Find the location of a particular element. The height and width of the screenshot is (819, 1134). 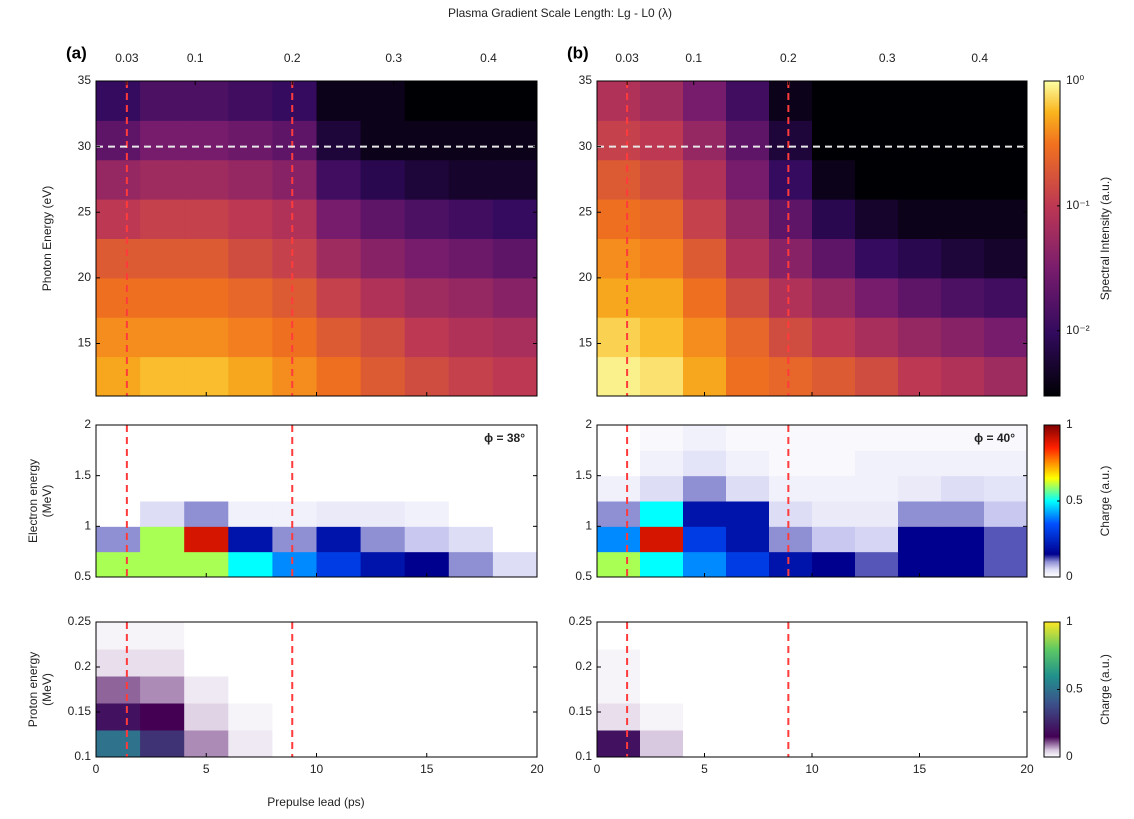

annotation: ϕ = 38° is located at coordinates (504, 438).